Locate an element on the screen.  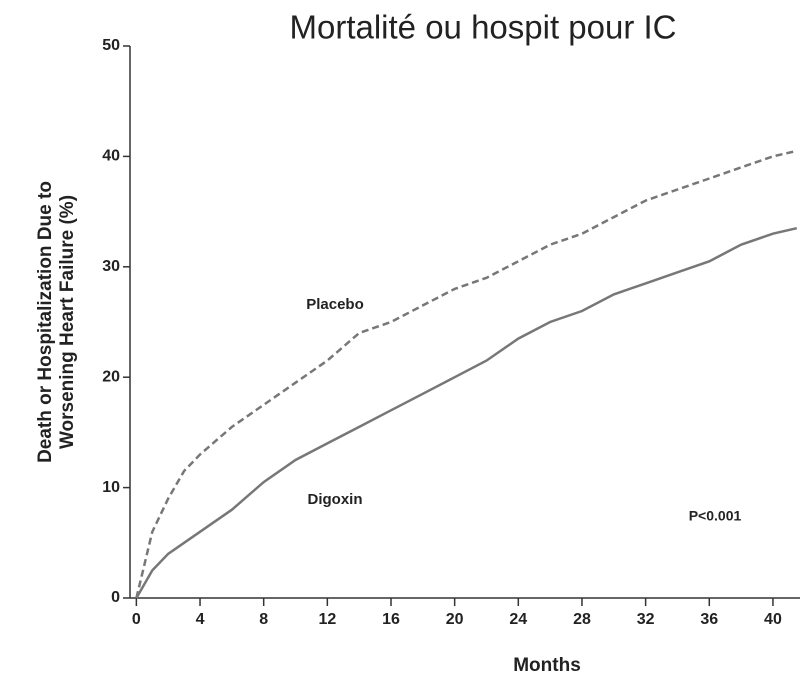
x-tick-label: 8 is located at coordinates (263, 619).